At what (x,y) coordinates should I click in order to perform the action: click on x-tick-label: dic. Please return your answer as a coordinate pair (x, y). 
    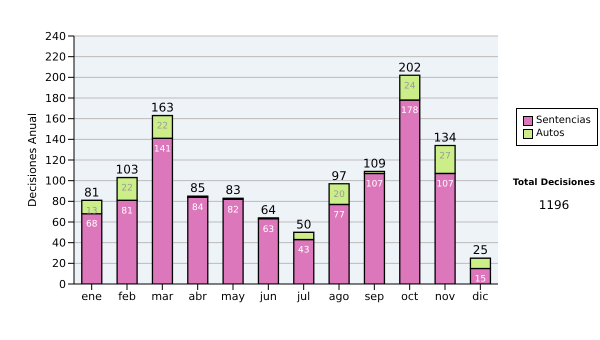
    Looking at the image, I should click on (480, 296).